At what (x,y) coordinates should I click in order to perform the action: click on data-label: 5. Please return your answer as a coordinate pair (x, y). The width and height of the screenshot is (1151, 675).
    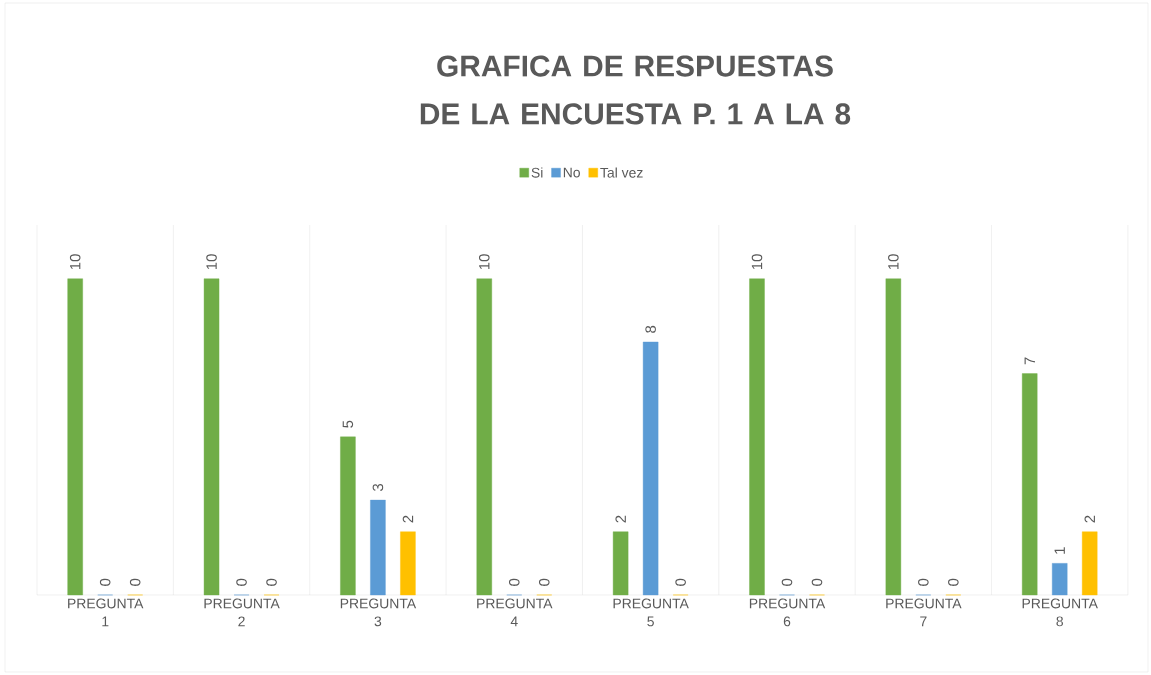
    Looking at the image, I should click on (348, 424).